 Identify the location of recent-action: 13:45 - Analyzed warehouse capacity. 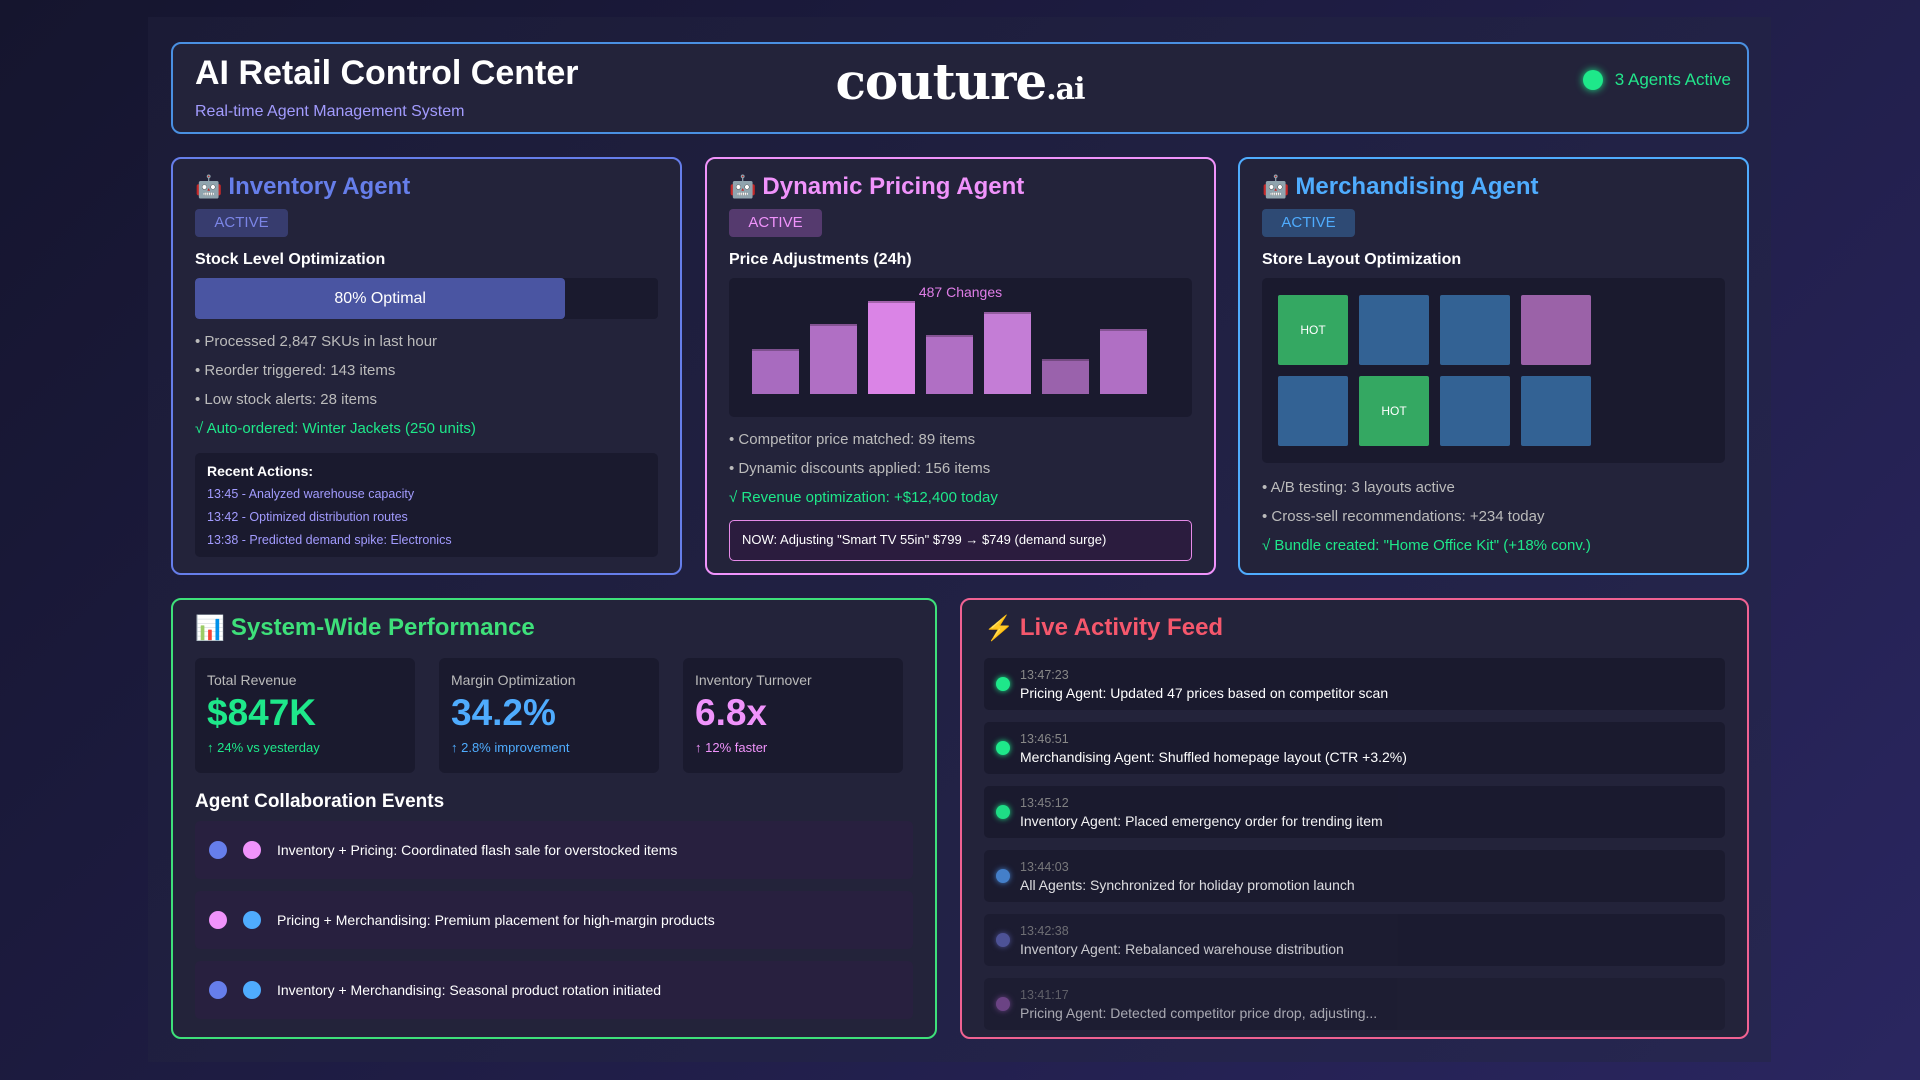
(311, 494).